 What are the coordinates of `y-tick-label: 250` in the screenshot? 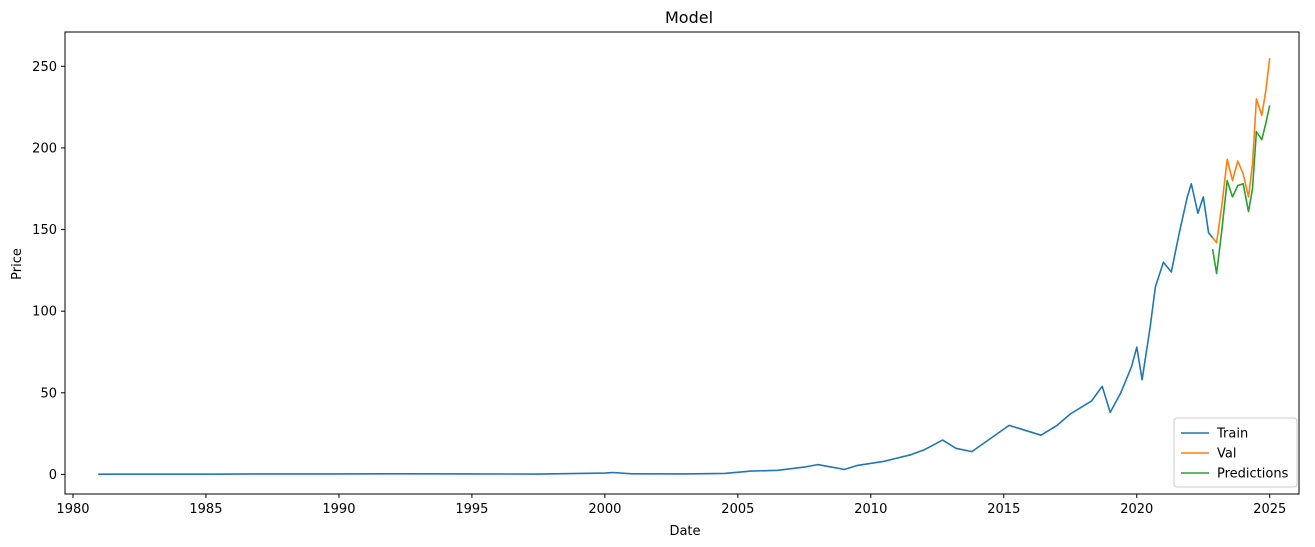 It's located at (44, 67).